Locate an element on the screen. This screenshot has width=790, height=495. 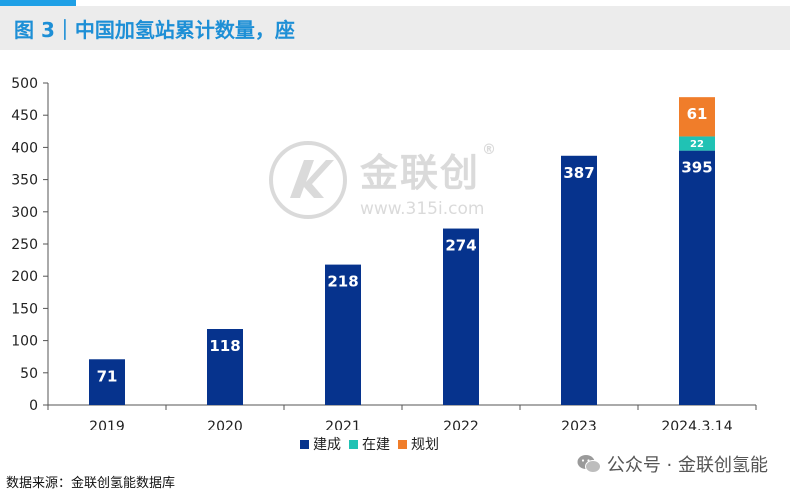
bar-data-label: 118 is located at coordinates (224, 346).